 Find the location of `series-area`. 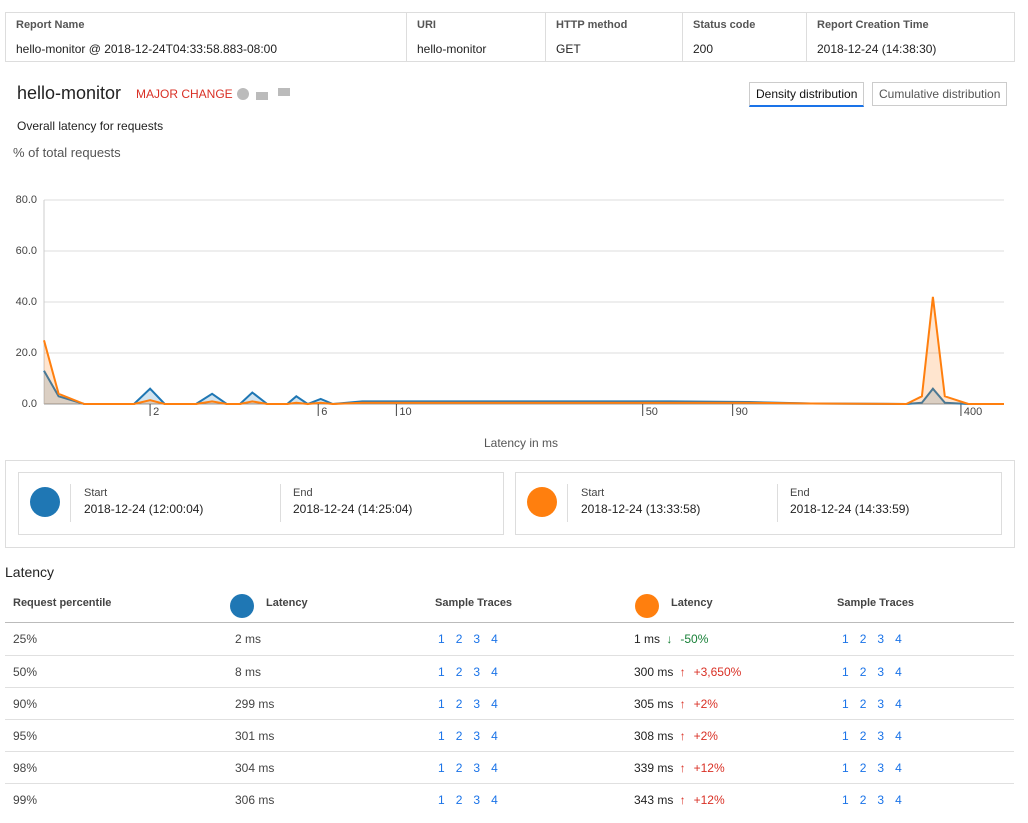

series-area is located at coordinates (524, 387).